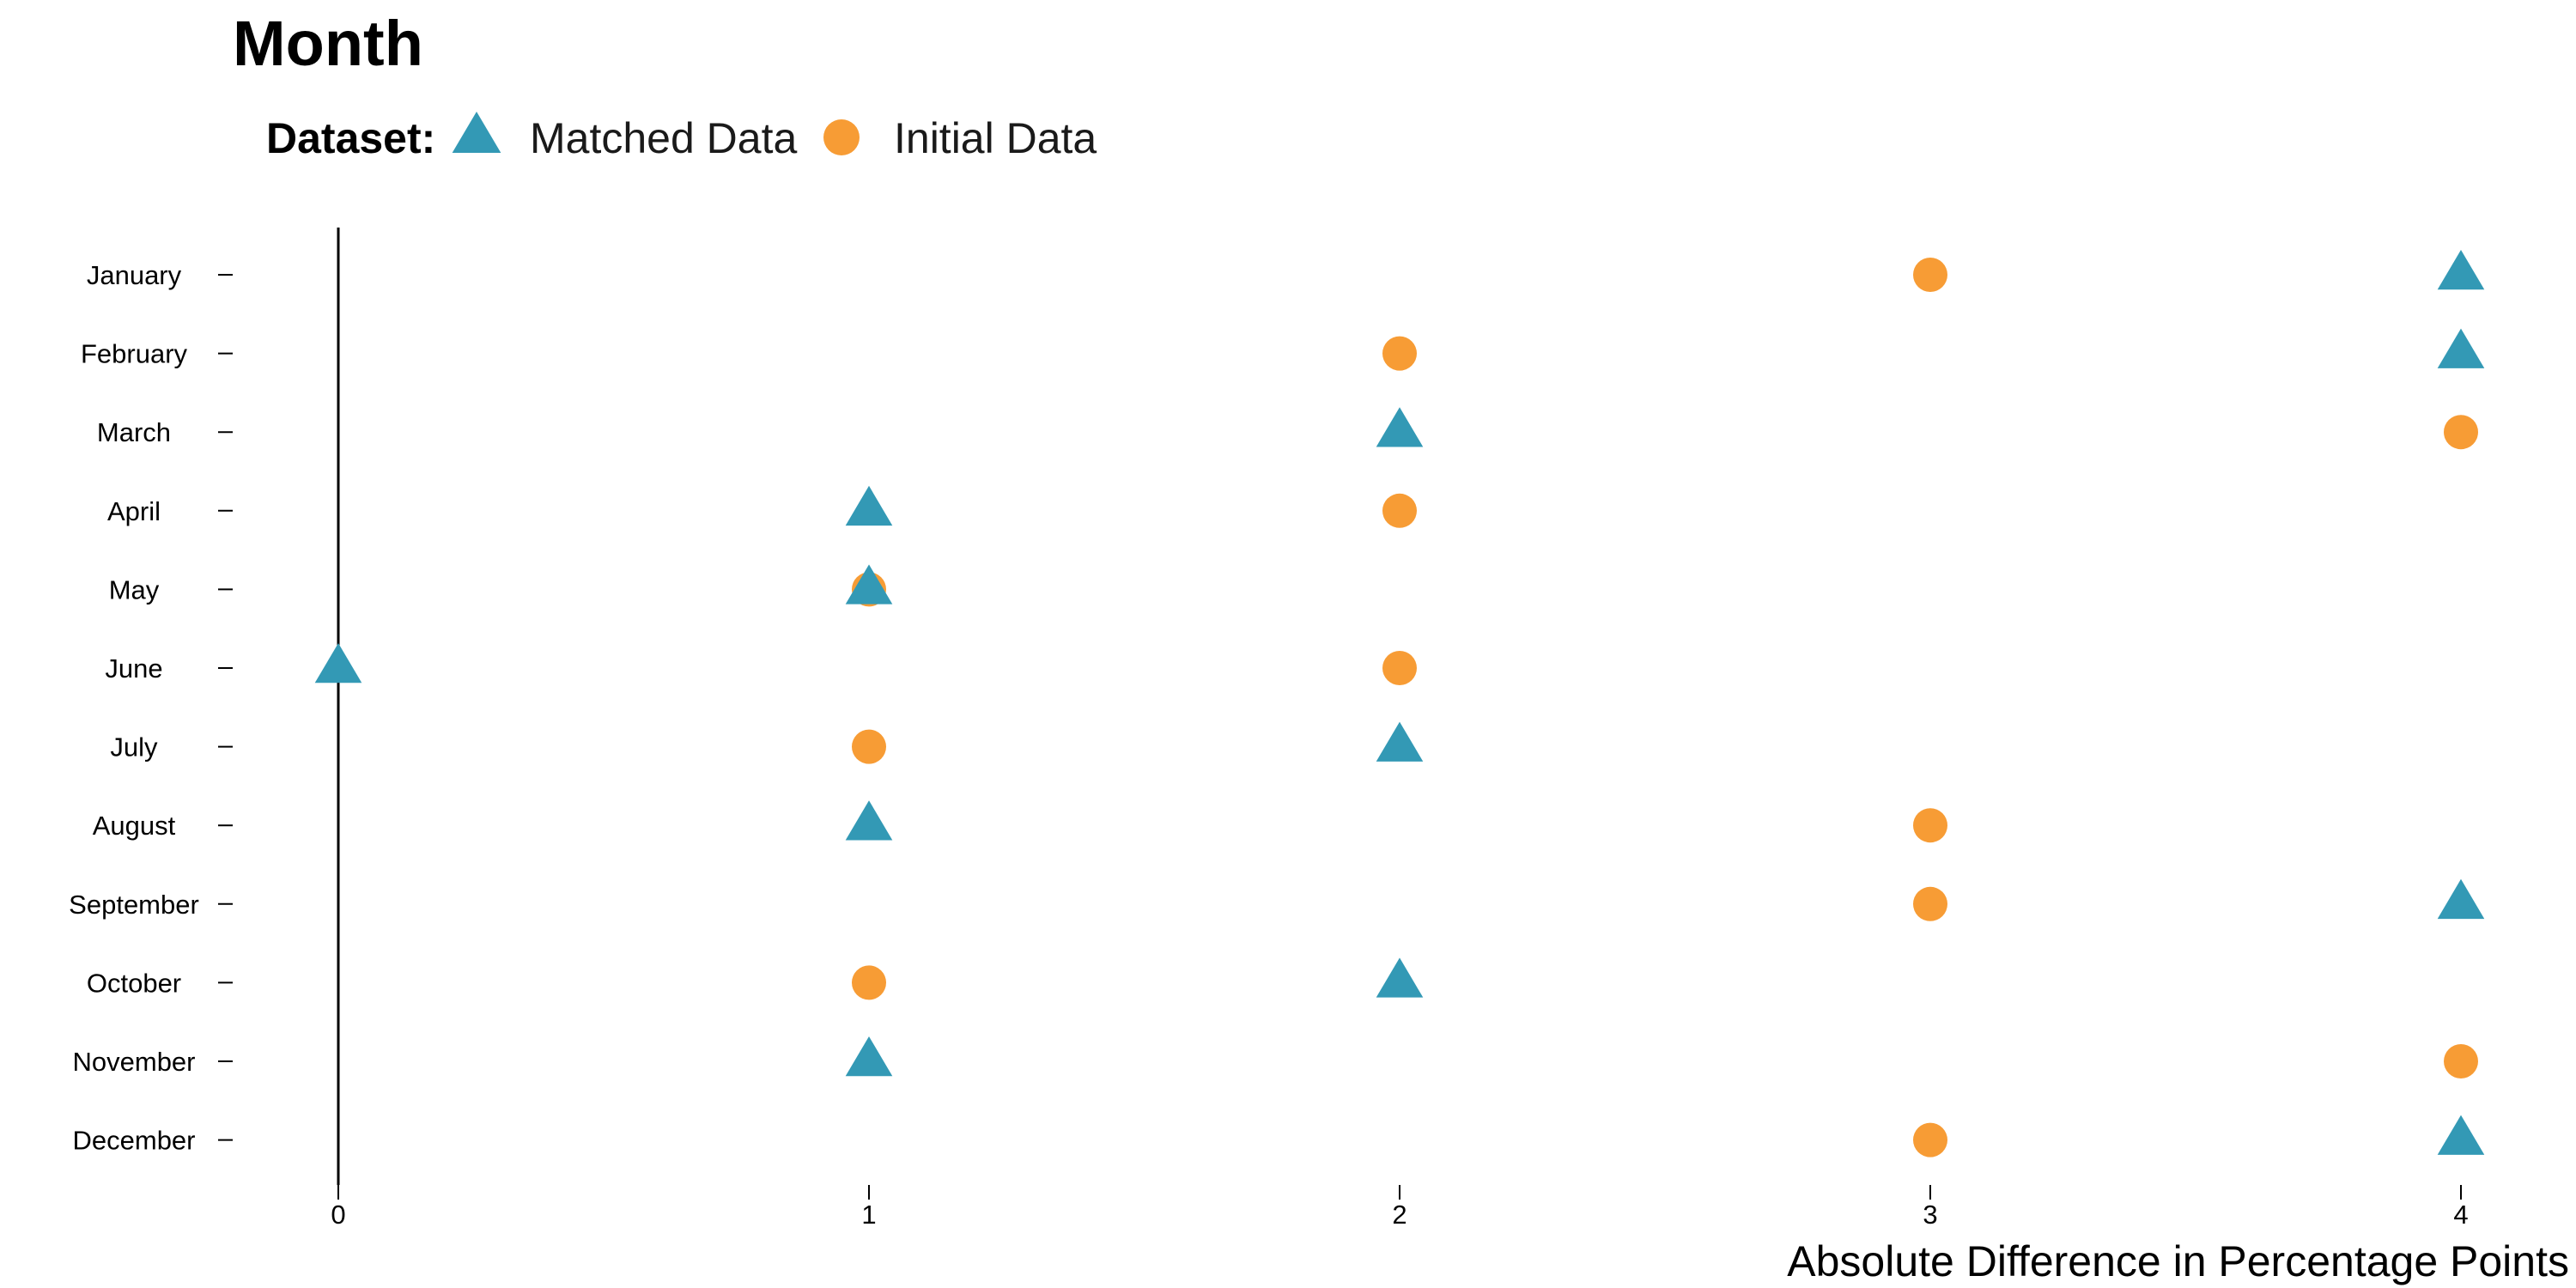  Describe the element at coordinates (2178, 1261) in the screenshot. I see `x-axis-label: Absolute Difference in Percentage Points` at that location.